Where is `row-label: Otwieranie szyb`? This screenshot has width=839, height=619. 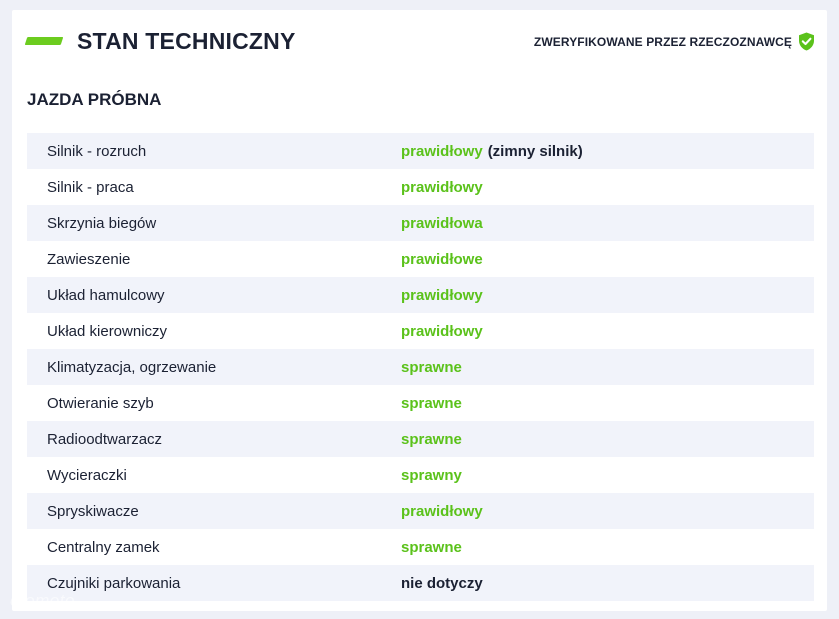
row-label: Otwieranie szyb is located at coordinates (100, 403).